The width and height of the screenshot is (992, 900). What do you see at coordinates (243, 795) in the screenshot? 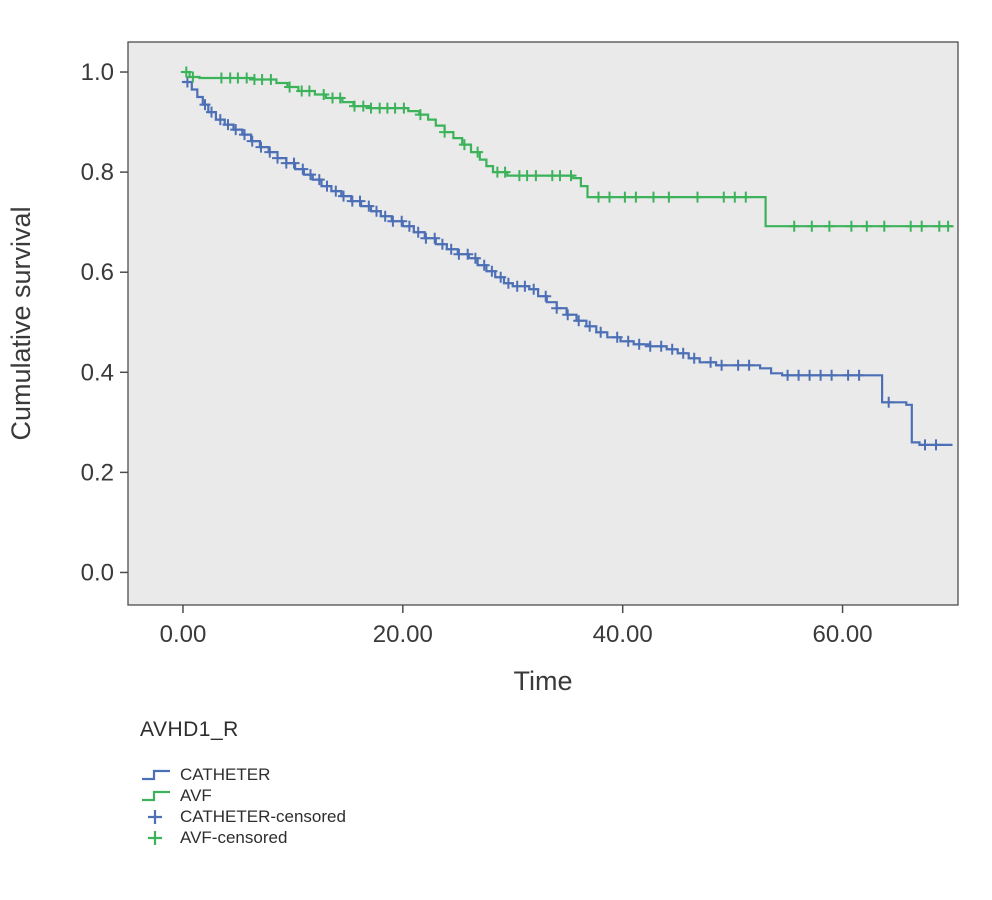
I see `legend-item: AVF` at bounding box center [243, 795].